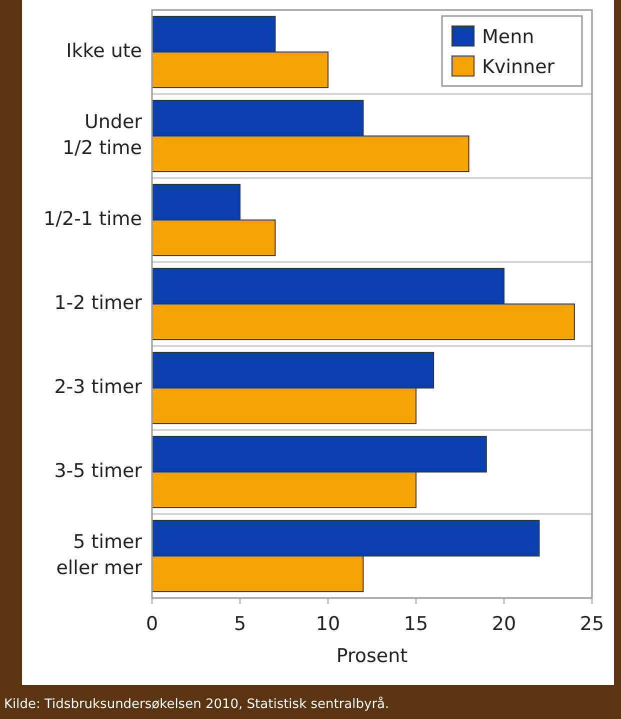  What do you see at coordinates (104, 51) in the screenshot?
I see `y-tick-label: Ikke ute` at bounding box center [104, 51].